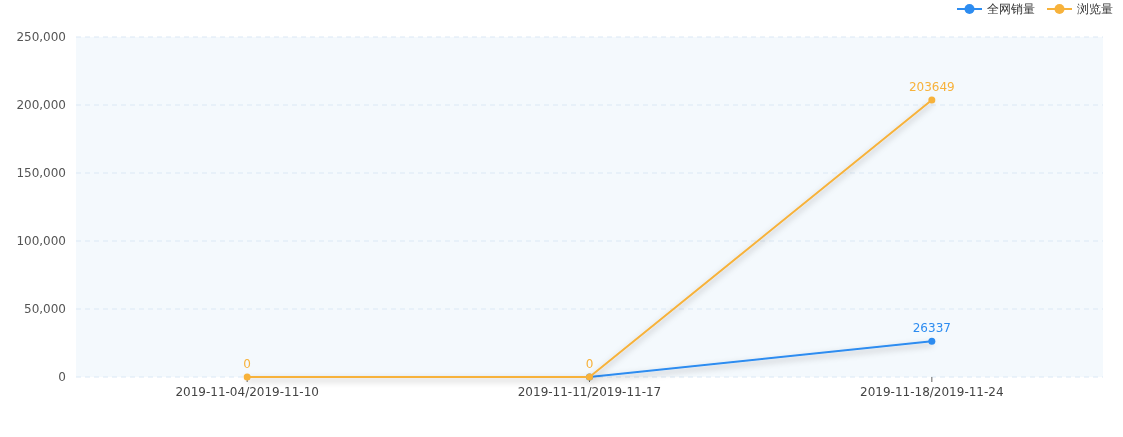  I want to click on data-label: 203649, so click(931, 87).